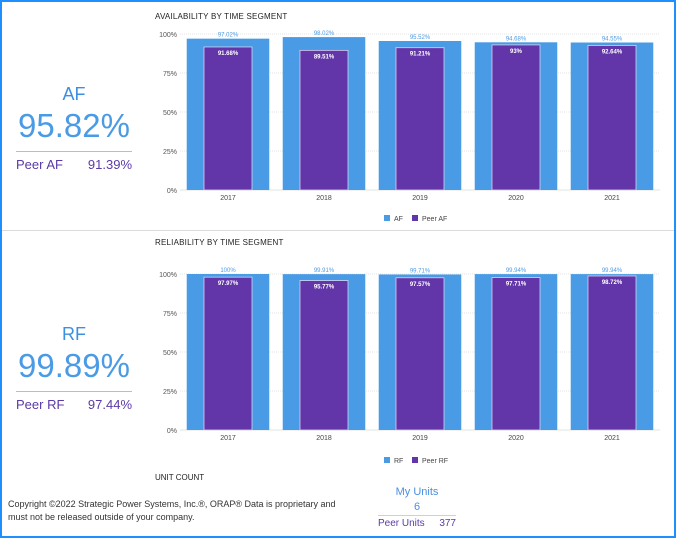 This screenshot has width=676, height=538. Describe the element at coordinates (417, 492) in the screenshot. I see `my-units-label: My Units` at that location.